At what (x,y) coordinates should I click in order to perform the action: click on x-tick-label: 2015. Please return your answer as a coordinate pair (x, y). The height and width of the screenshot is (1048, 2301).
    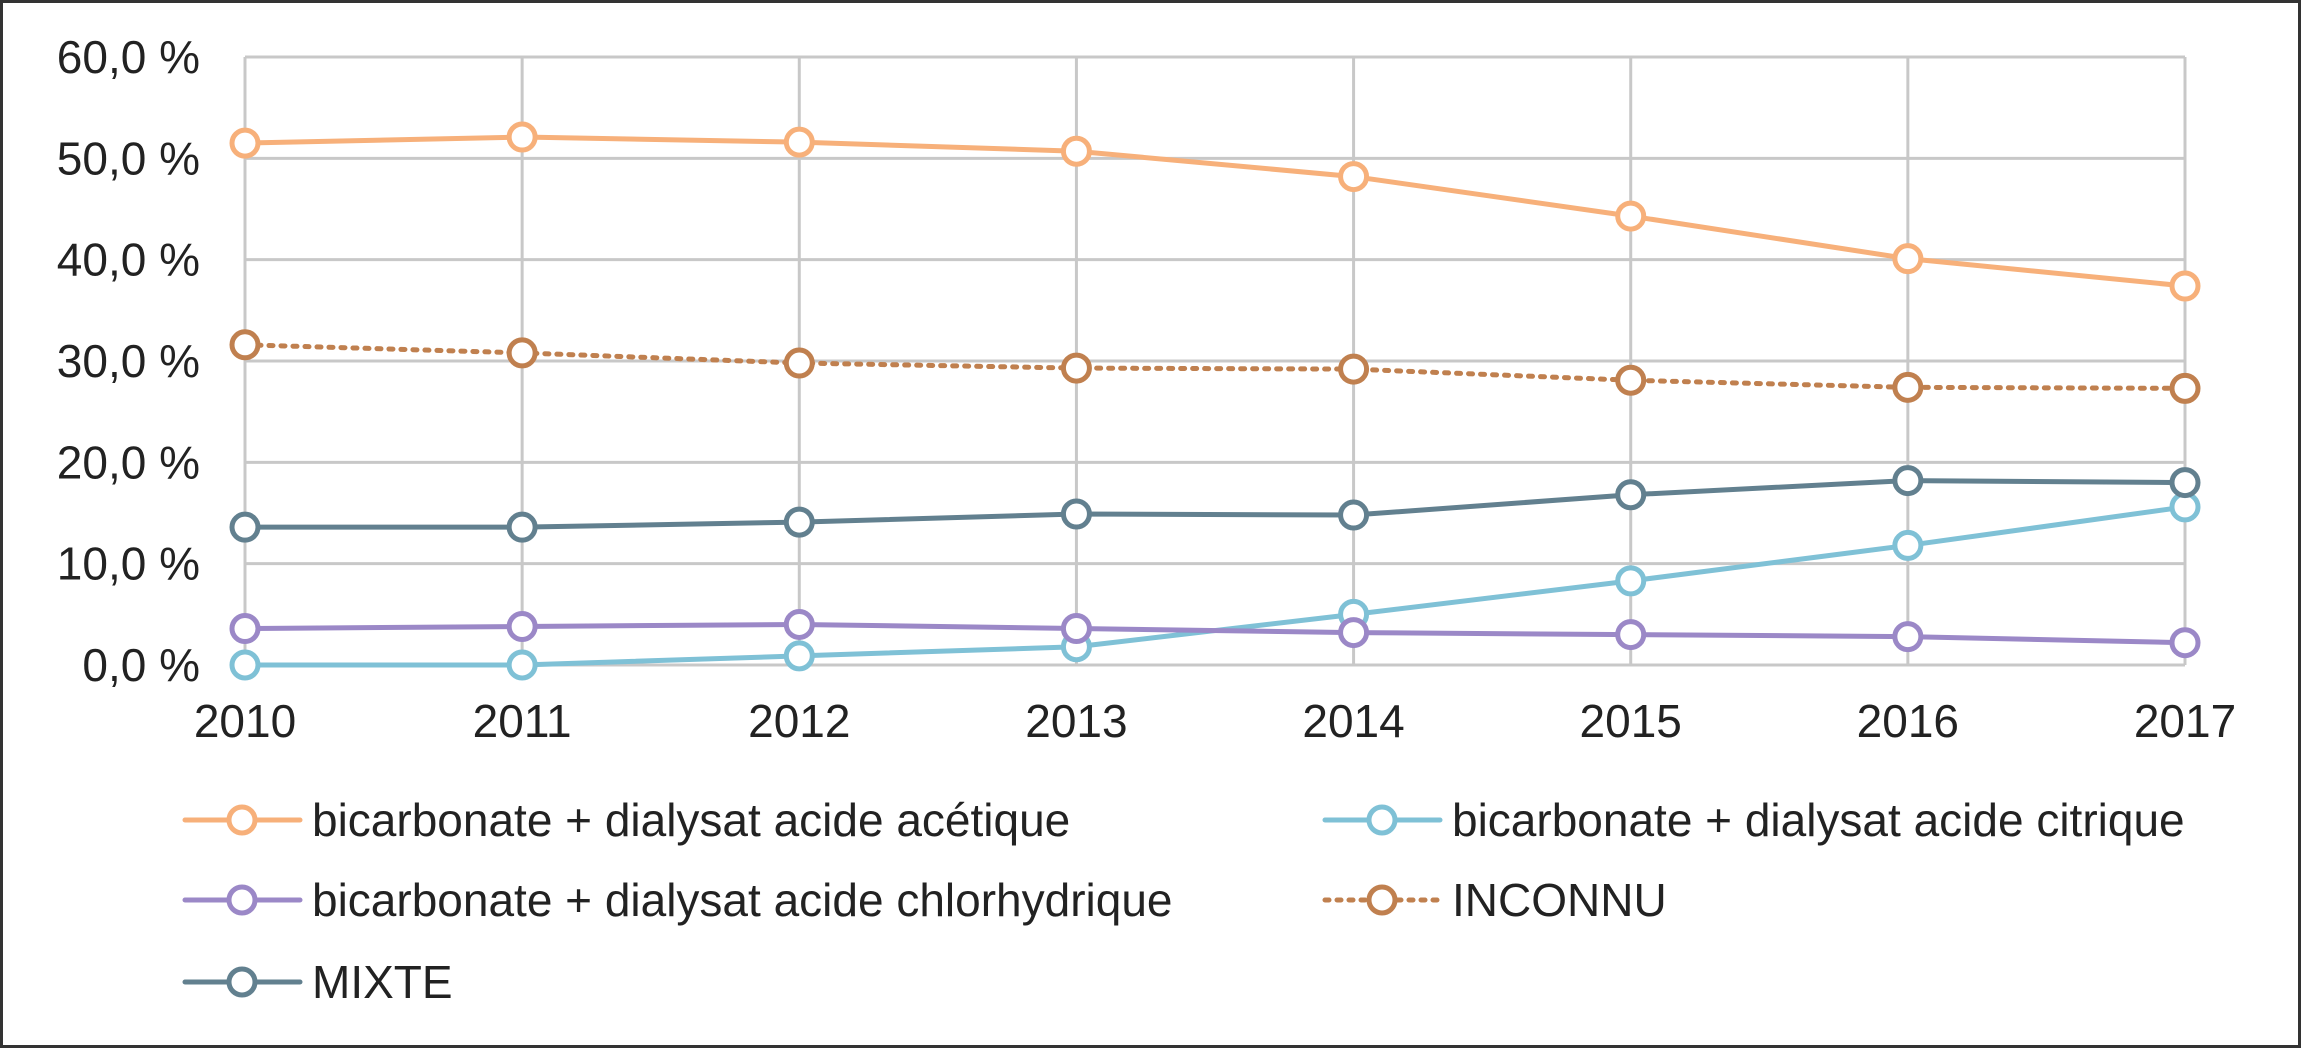
    Looking at the image, I should click on (1631, 721).